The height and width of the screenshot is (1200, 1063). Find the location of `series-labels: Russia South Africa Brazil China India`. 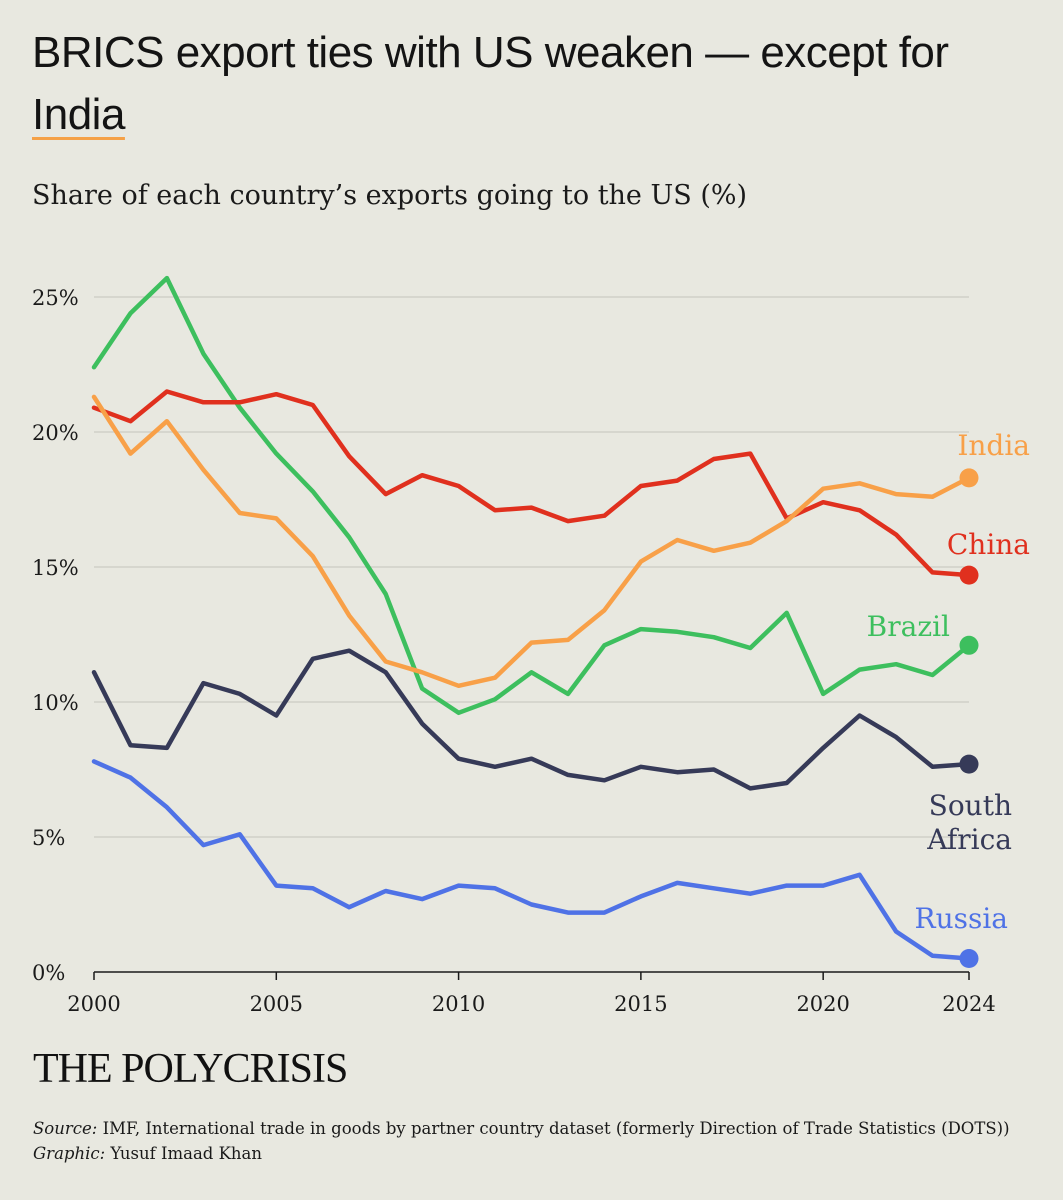

series-labels: Russia South Africa Brazil China India is located at coordinates (948, 682).